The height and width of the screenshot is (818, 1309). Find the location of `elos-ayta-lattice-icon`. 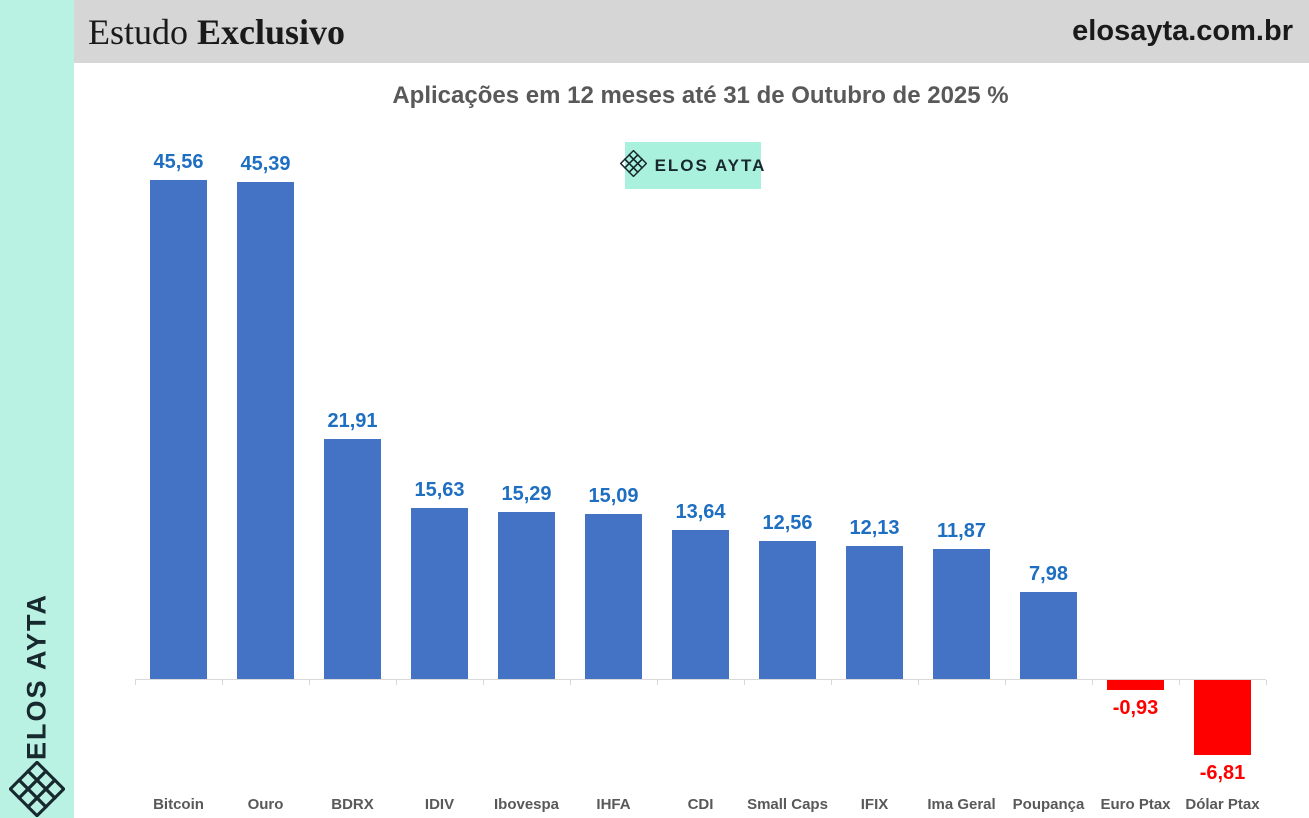

elos-ayta-lattice-icon is located at coordinates (37, 789).